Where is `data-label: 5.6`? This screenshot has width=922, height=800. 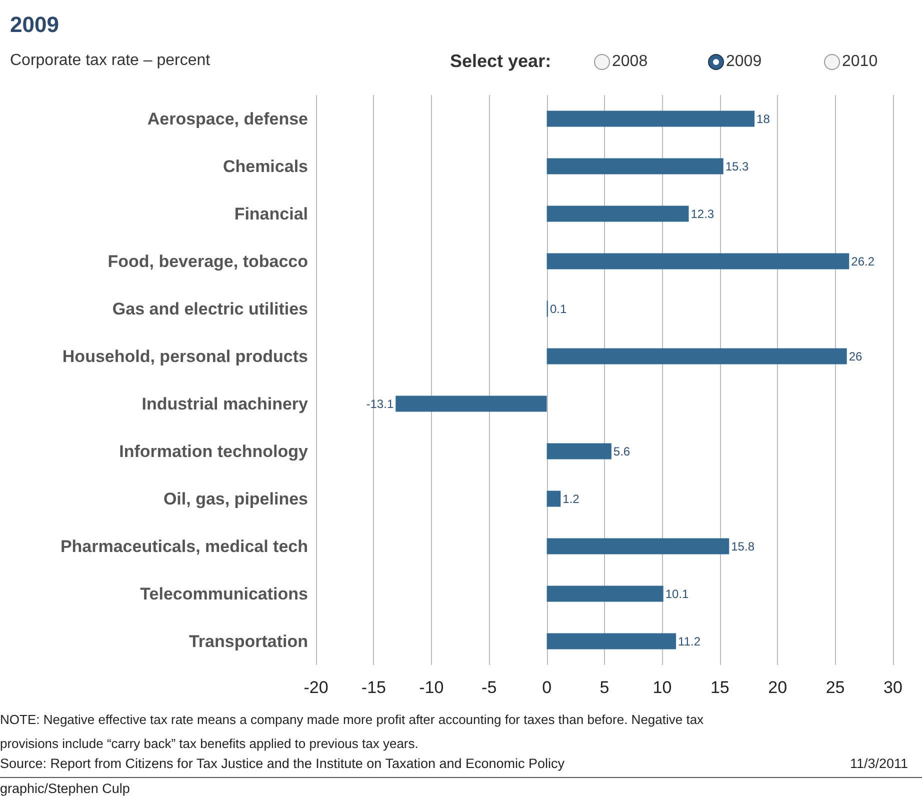
data-label: 5.6 is located at coordinates (621, 451).